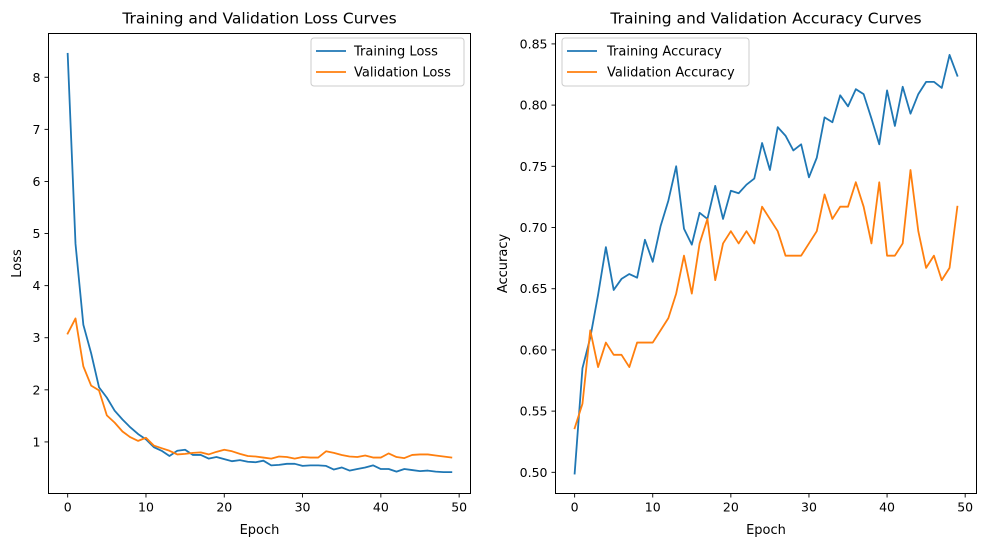 This screenshot has width=988, height=547. Describe the element at coordinates (37, 233) in the screenshot. I see `loss-ytick-label: 5` at that location.